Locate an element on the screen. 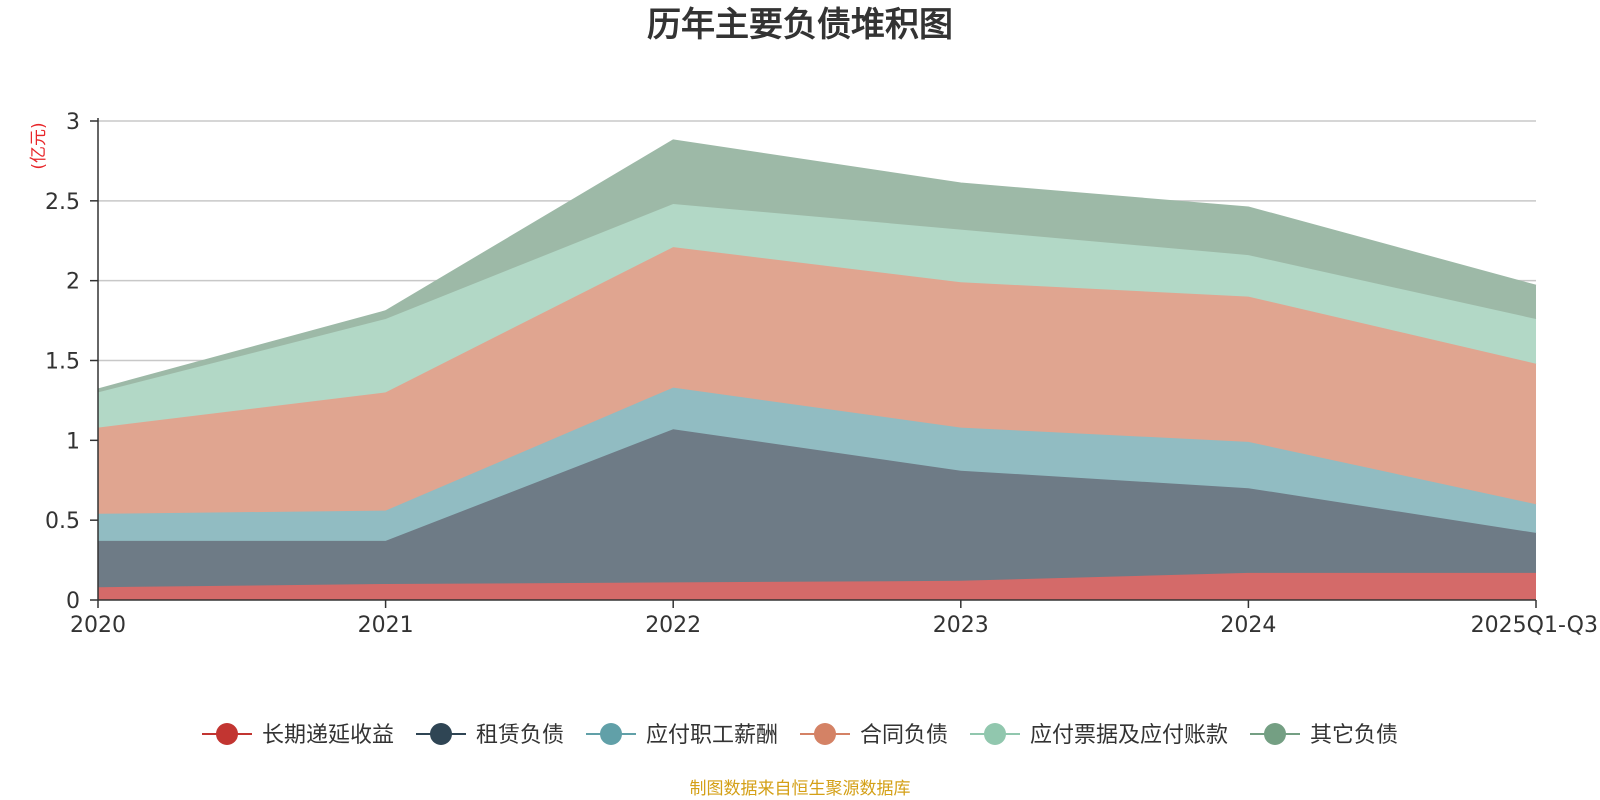  legend: 长期递延收益 租赁负债 应付职工薪酬 合同负债 应付票据及应付账款 其它负债 is located at coordinates (800, 735).